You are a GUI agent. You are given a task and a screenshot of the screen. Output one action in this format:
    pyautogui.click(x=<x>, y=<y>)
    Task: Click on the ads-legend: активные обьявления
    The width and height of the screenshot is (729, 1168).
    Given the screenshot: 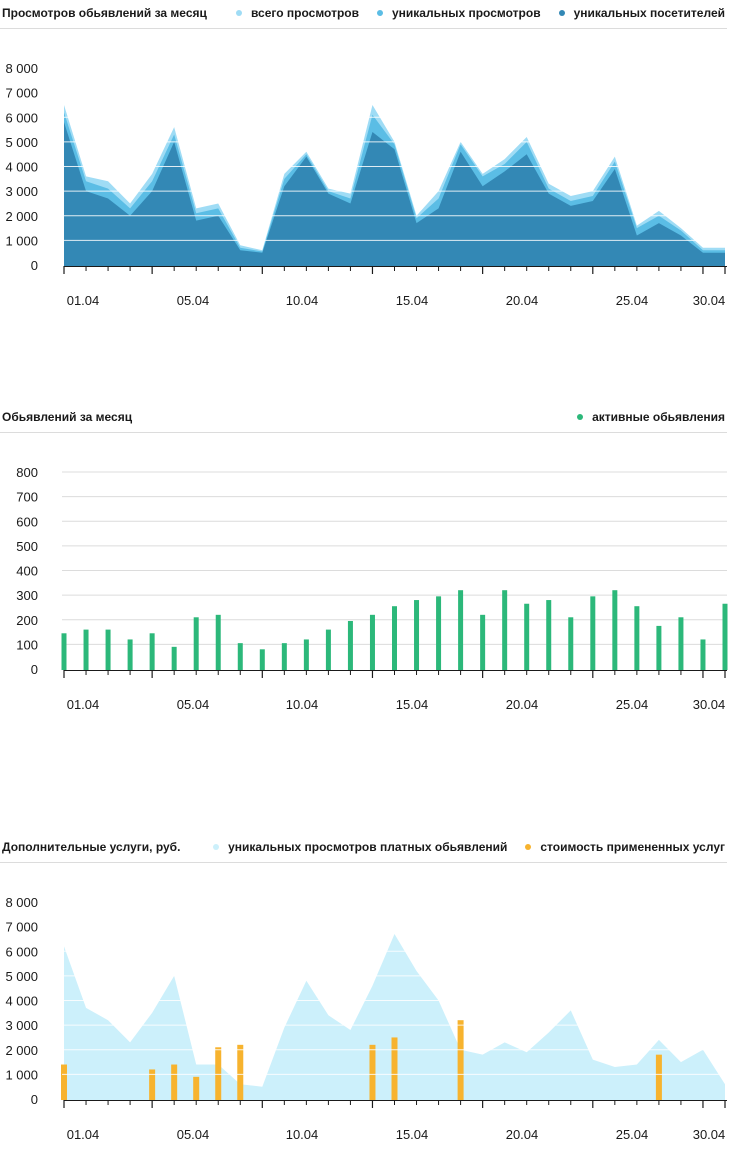 What is the action you would take?
    pyautogui.click(x=642, y=417)
    